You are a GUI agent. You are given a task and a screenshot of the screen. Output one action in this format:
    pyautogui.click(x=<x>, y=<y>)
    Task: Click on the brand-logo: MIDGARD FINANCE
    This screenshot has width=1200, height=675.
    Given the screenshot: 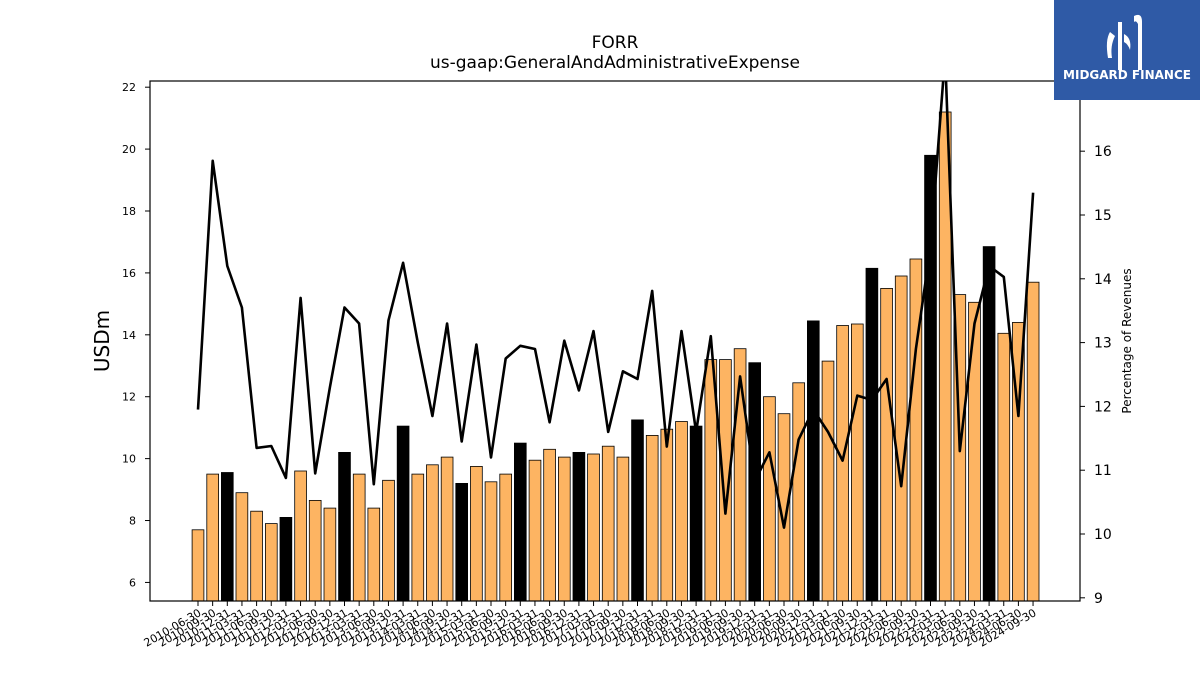 What is the action you would take?
    pyautogui.click(x=1127, y=50)
    